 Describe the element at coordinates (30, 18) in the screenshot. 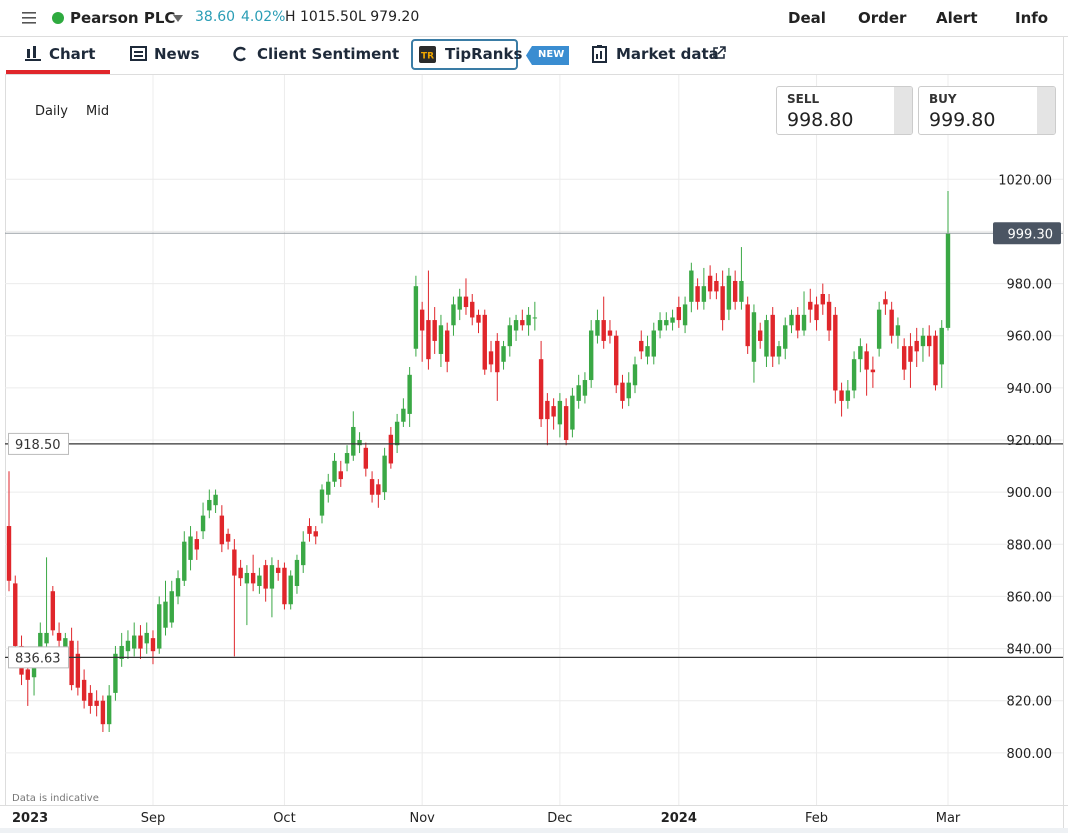

I see `menu-icon` at that location.